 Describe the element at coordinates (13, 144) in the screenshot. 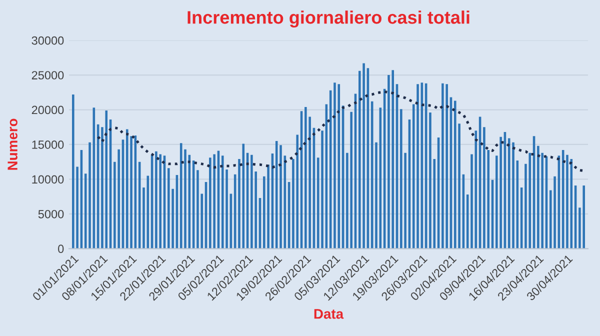

I see `y-axis-title: Numero` at that location.